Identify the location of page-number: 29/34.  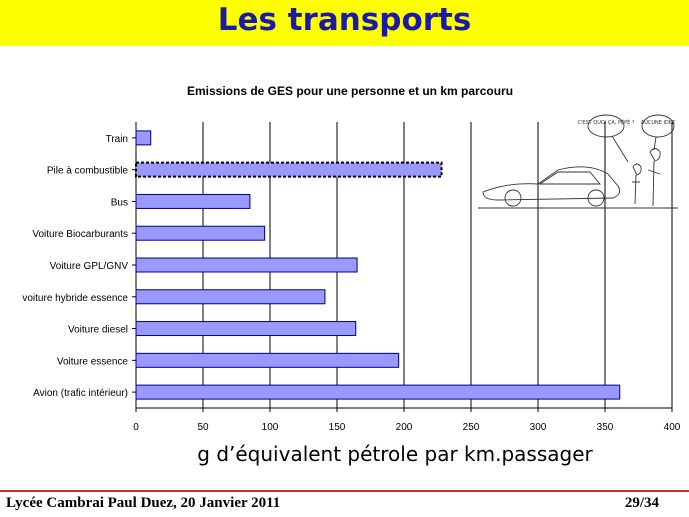
(641, 503).